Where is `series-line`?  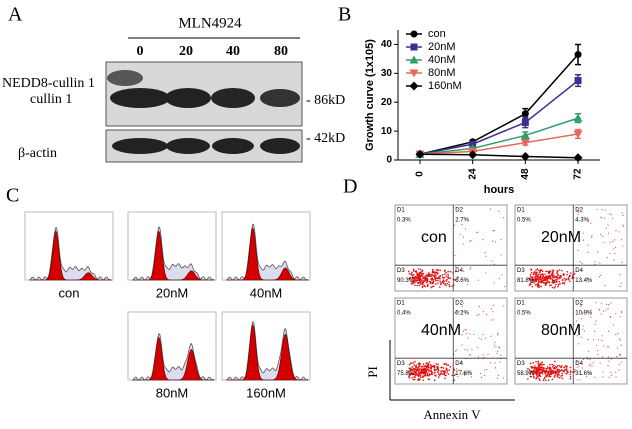
series-line is located at coordinates (499, 144).